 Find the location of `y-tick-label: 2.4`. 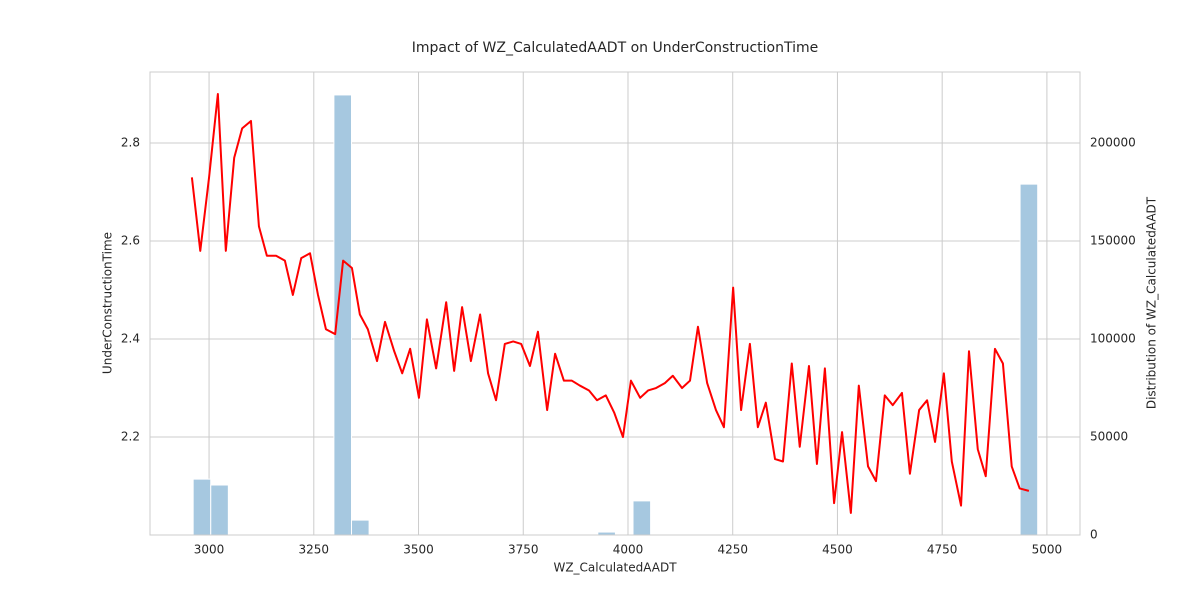

y-tick-label: 2.4 is located at coordinates (130, 339).